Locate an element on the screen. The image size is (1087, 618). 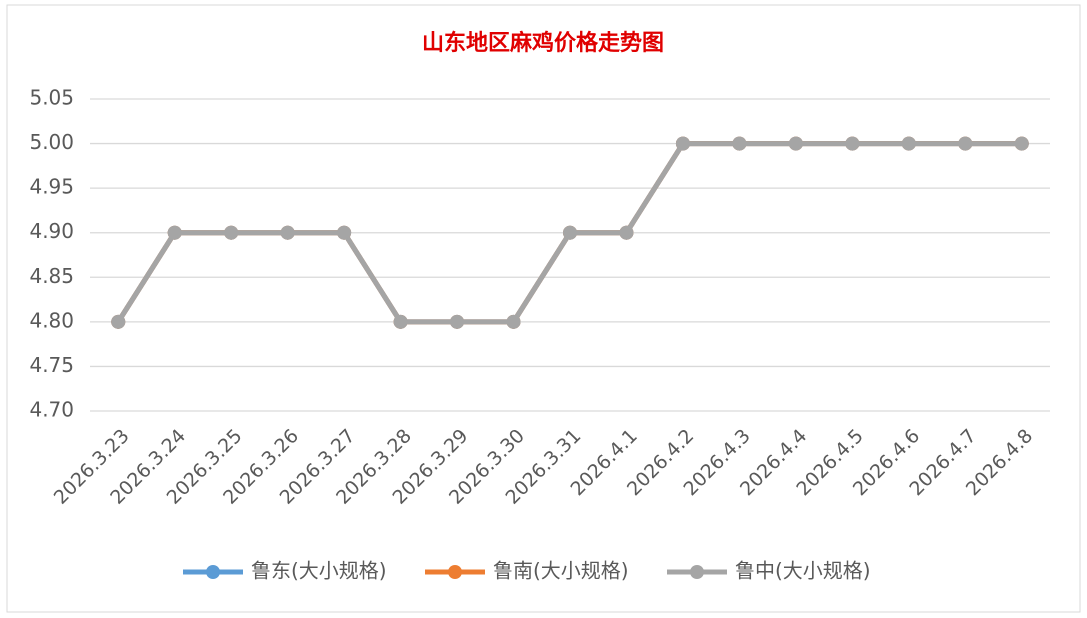
y-tick-label: 4.90 is located at coordinates (51, 231).